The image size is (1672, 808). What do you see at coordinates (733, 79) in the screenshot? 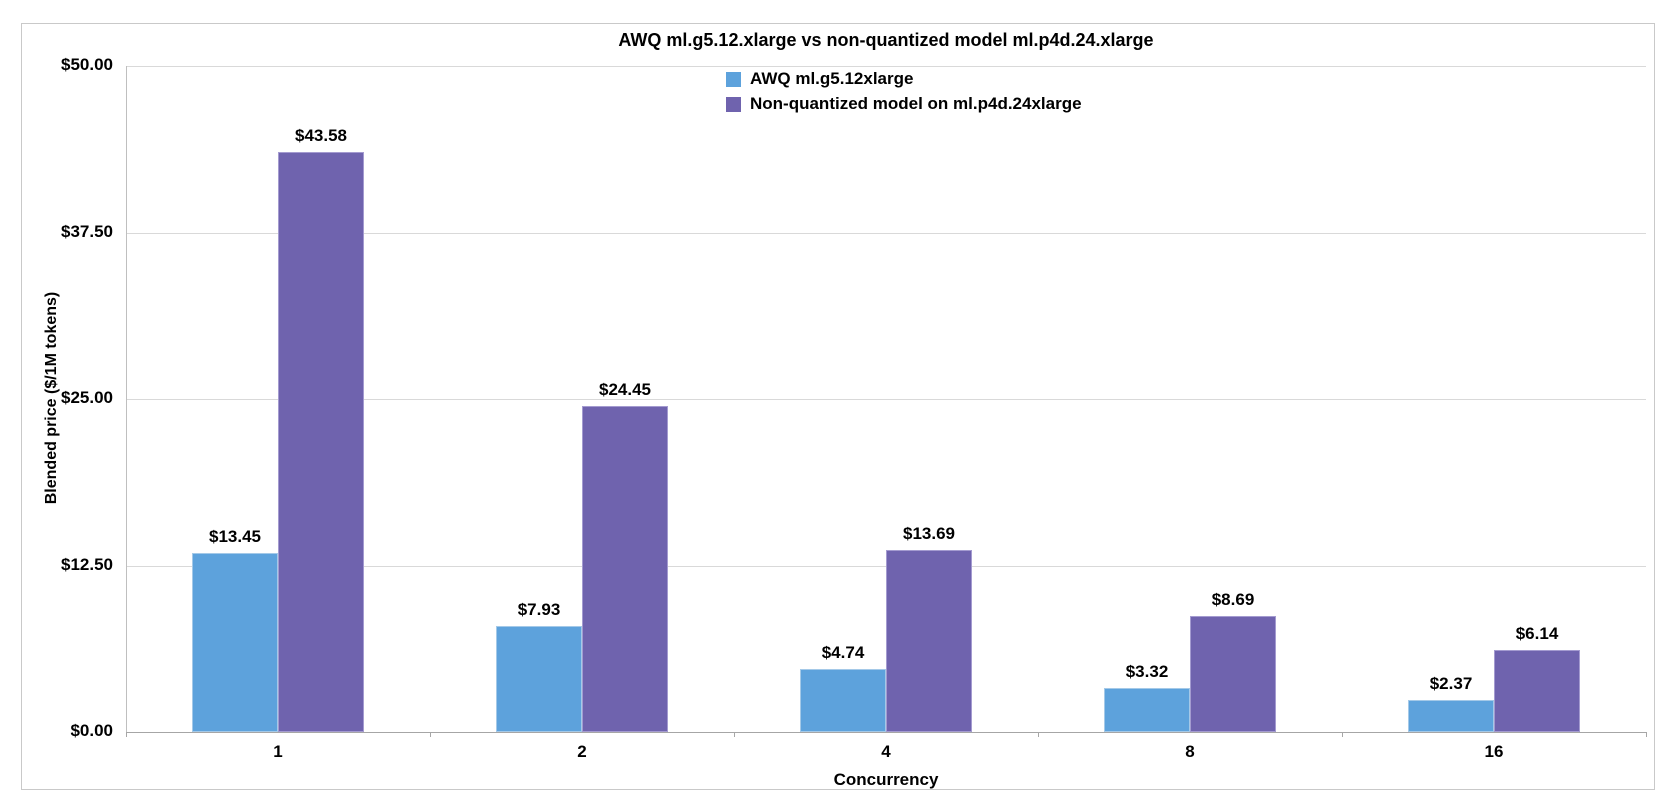
I see `legend-swatch-awq` at bounding box center [733, 79].